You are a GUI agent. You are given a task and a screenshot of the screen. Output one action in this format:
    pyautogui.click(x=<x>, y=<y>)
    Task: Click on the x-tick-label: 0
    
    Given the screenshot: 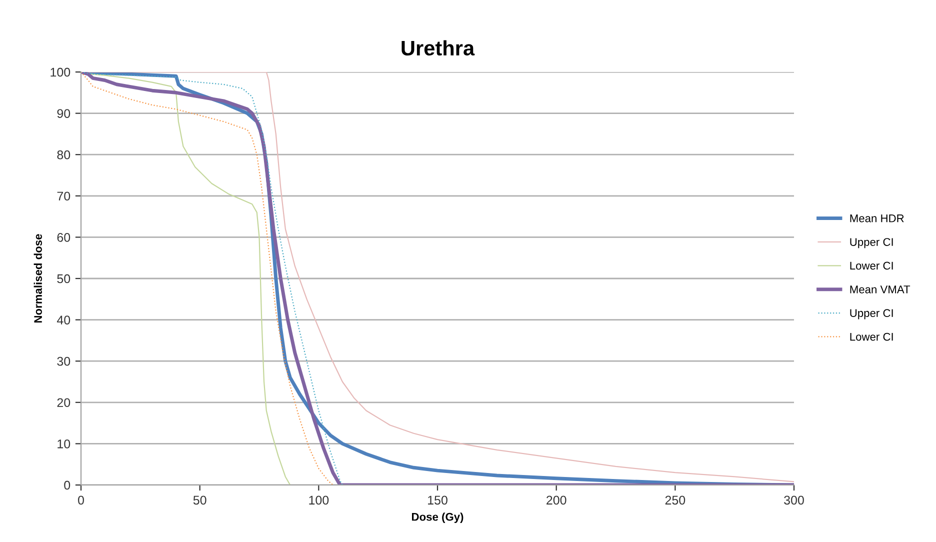 What is the action you would take?
    pyautogui.click(x=81, y=500)
    